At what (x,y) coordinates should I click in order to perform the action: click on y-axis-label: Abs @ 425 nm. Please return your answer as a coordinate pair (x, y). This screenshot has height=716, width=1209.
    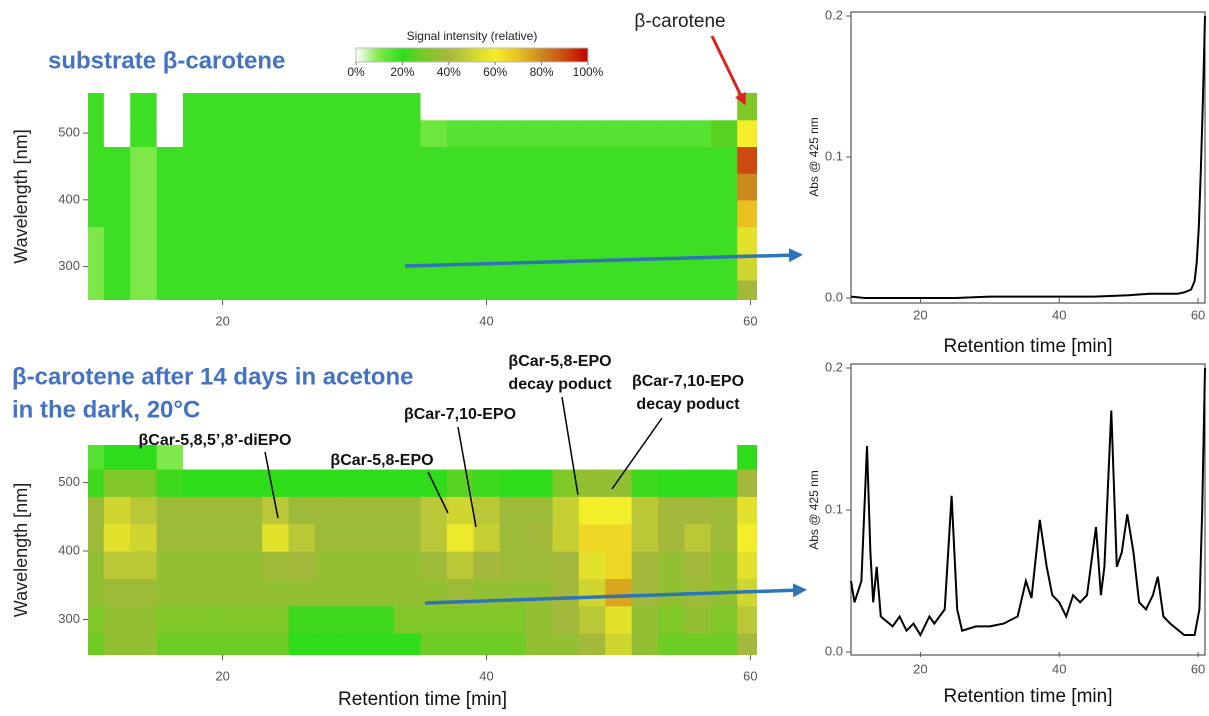
    Looking at the image, I should click on (814, 510).